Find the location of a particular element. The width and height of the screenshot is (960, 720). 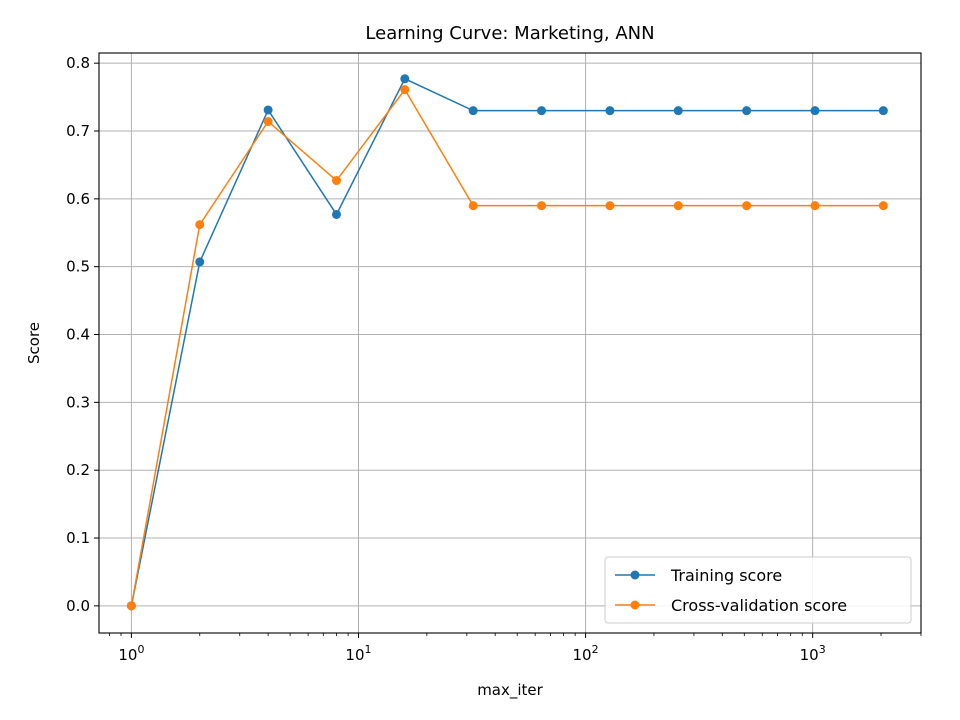

y-tick-label: 0.2 is located at coordinates (78, 470).